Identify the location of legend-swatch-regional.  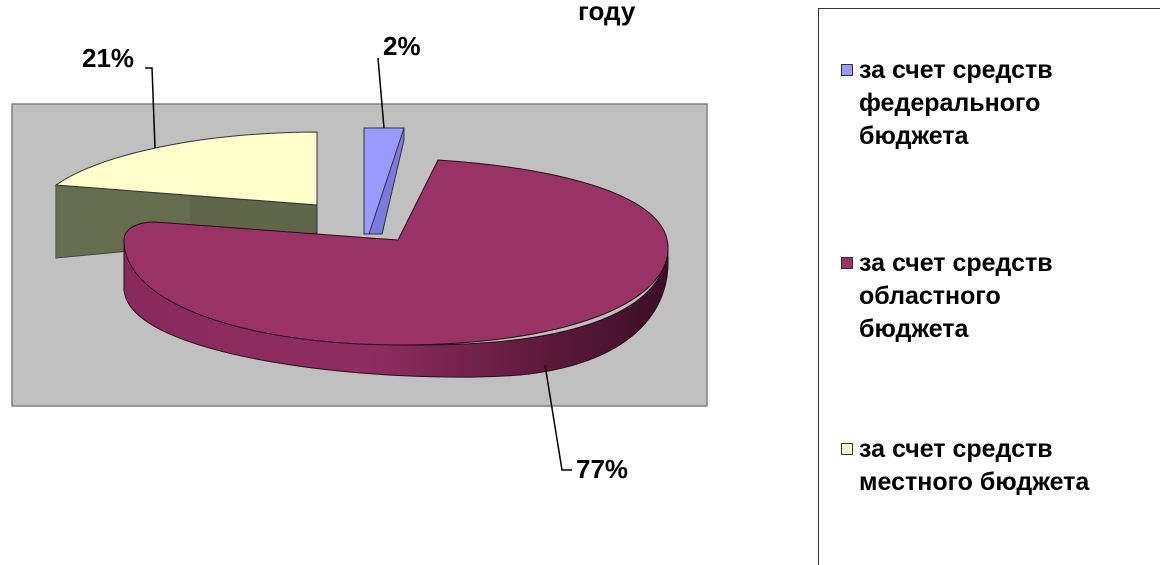
(847, 263).